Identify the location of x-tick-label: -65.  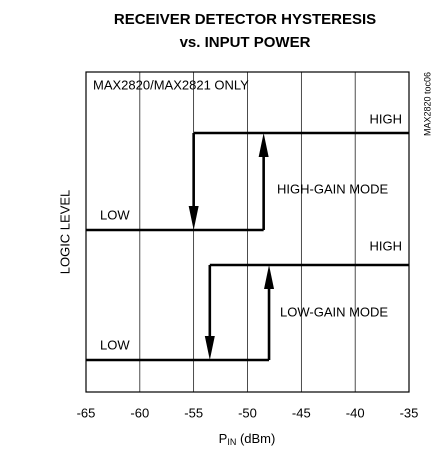
(86, 412).